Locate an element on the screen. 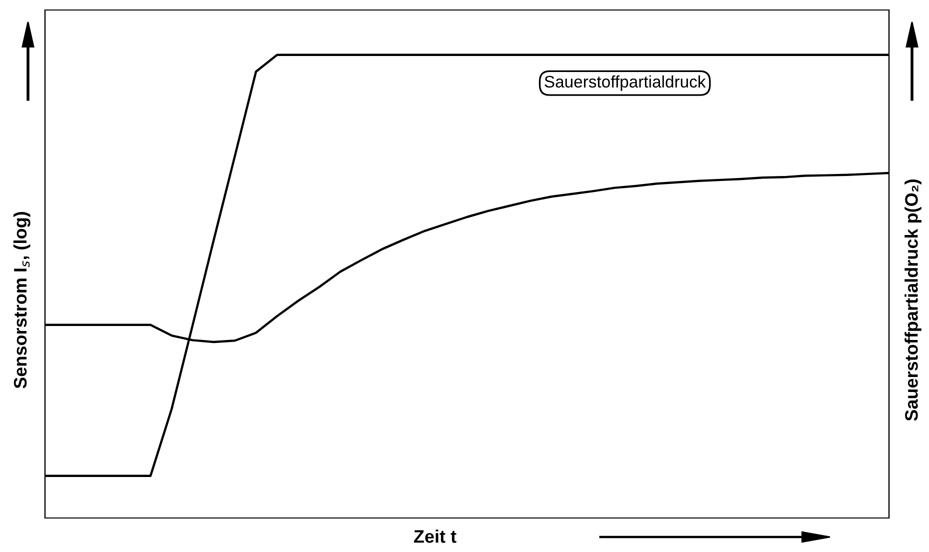 The width and height of the screenshot is (929, 552). series-label: Sauerstoffpartialdruck is located at coordinates (625, 83).